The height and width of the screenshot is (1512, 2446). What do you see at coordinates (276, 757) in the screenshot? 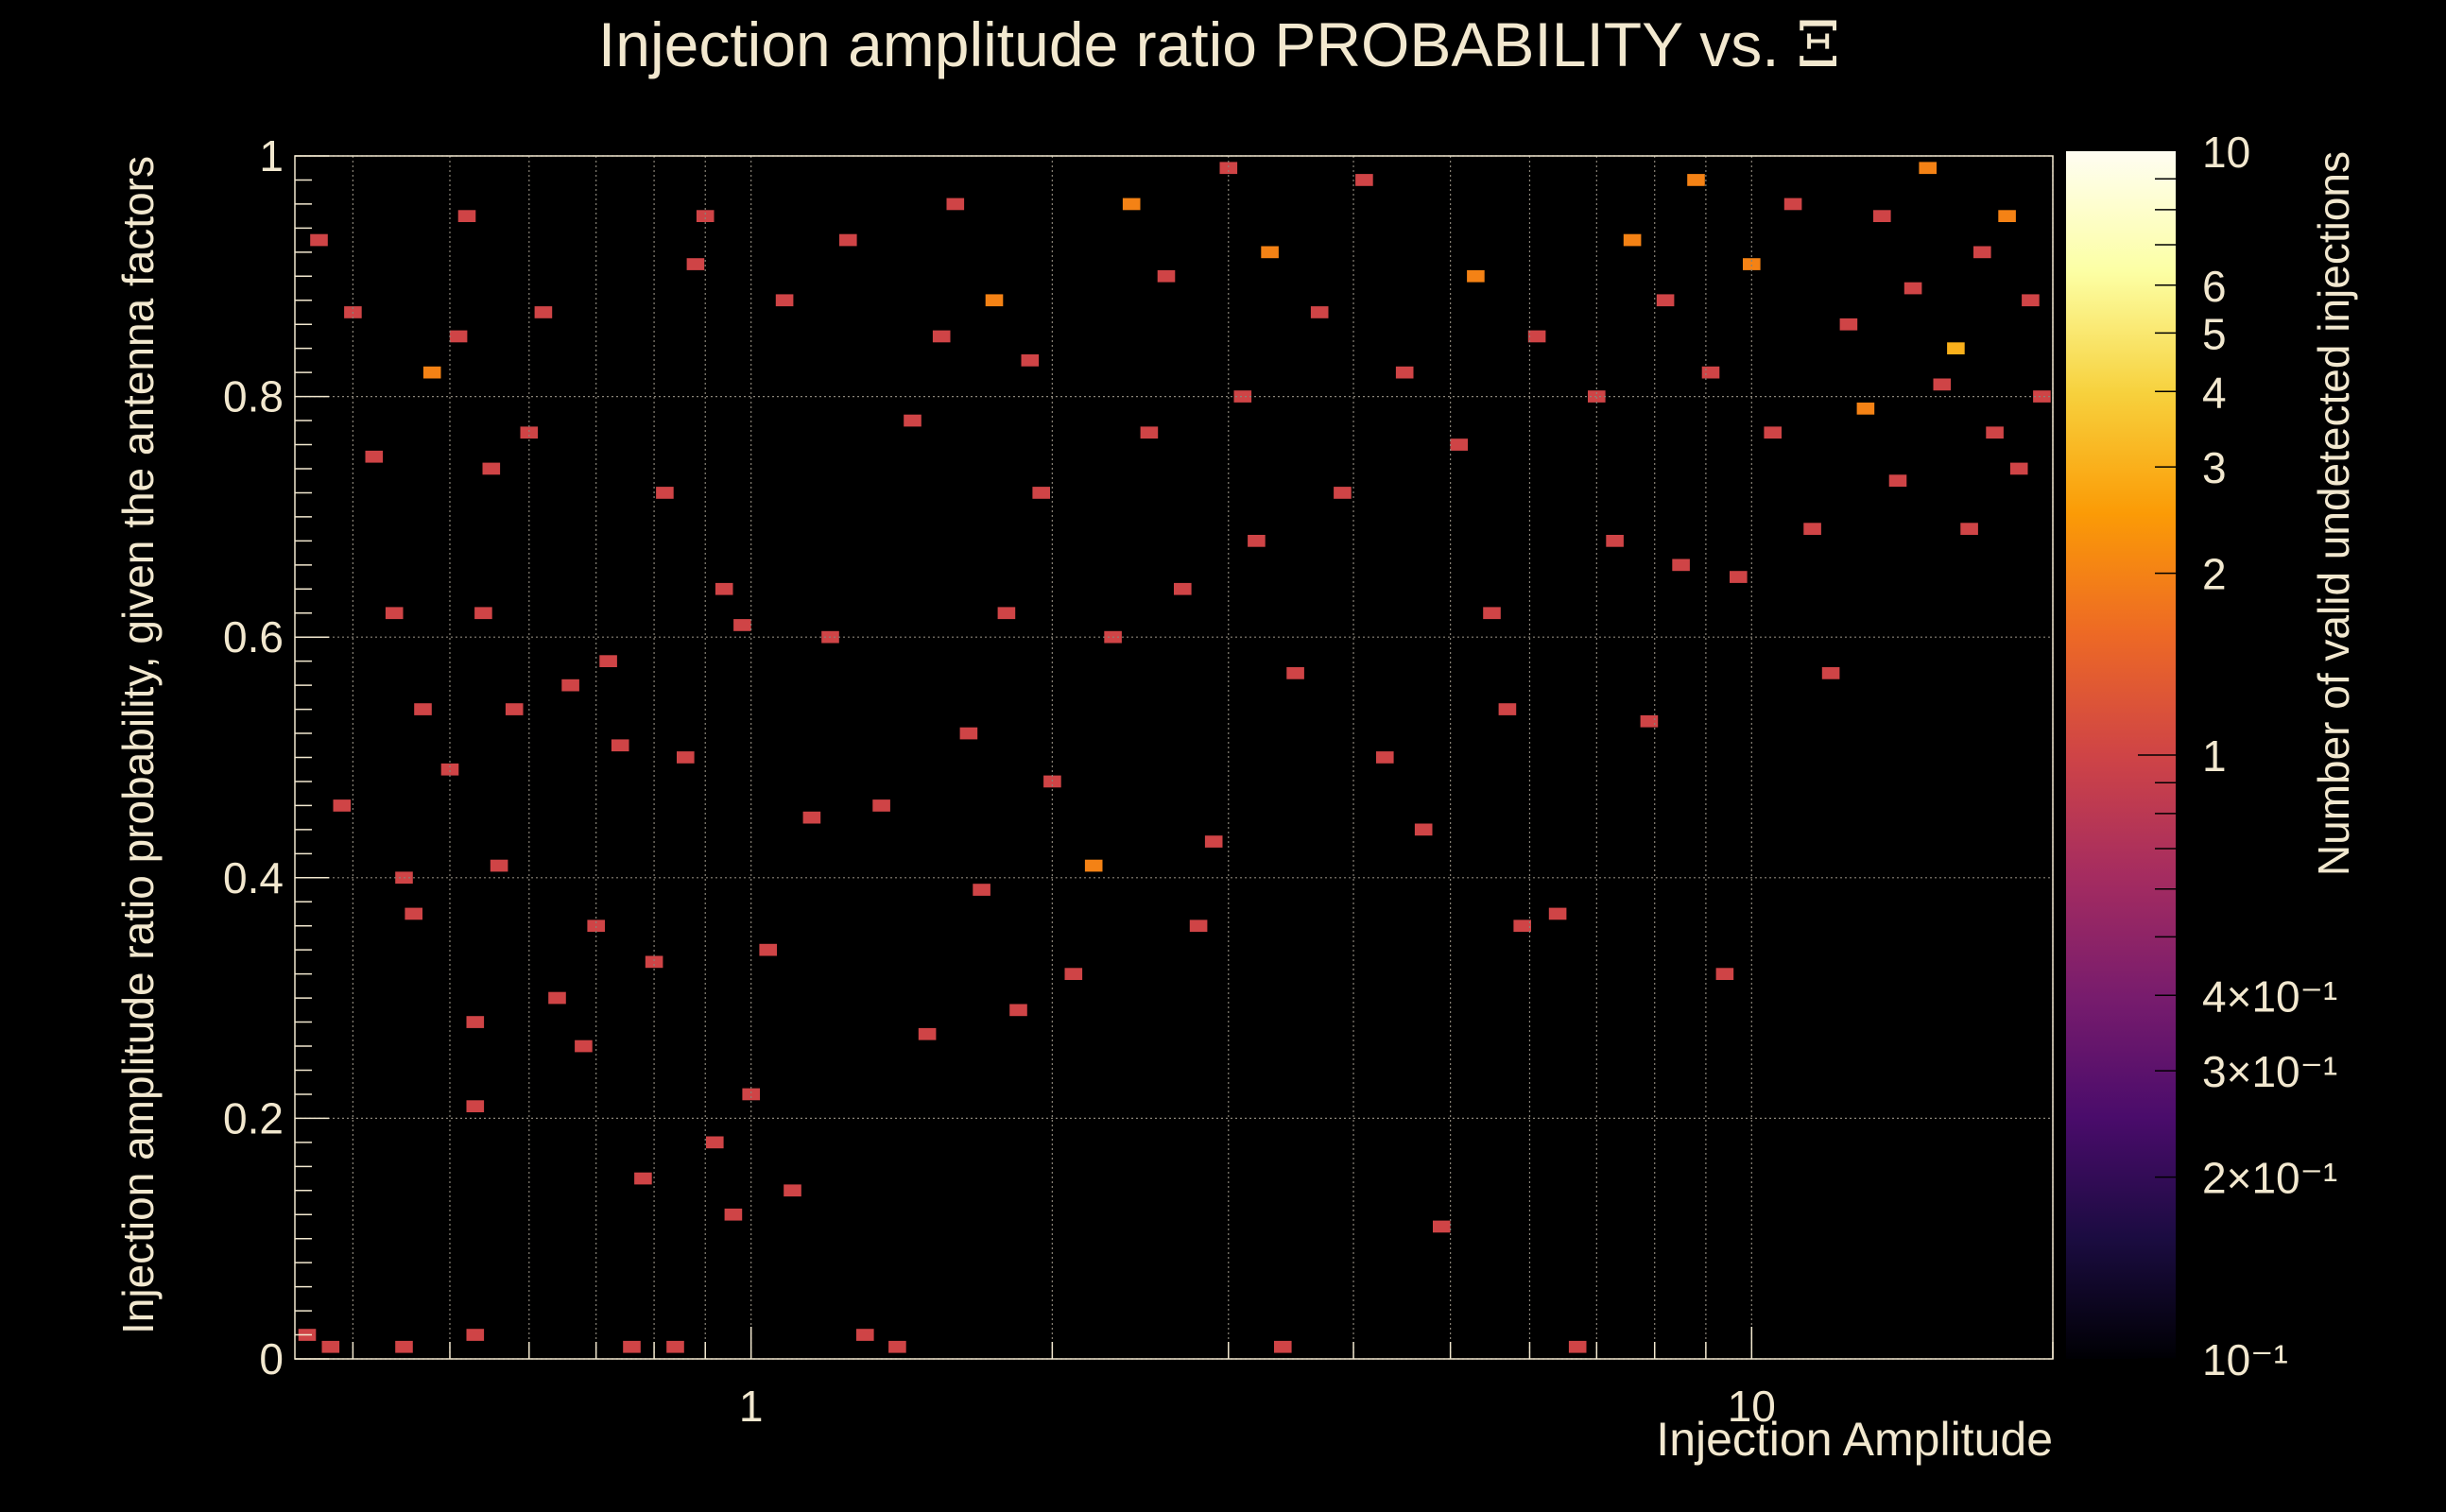
I see `y-axis-ticks: 0 0.2 0.4 0.6 0.8 1` at bounding box center [276, 757].